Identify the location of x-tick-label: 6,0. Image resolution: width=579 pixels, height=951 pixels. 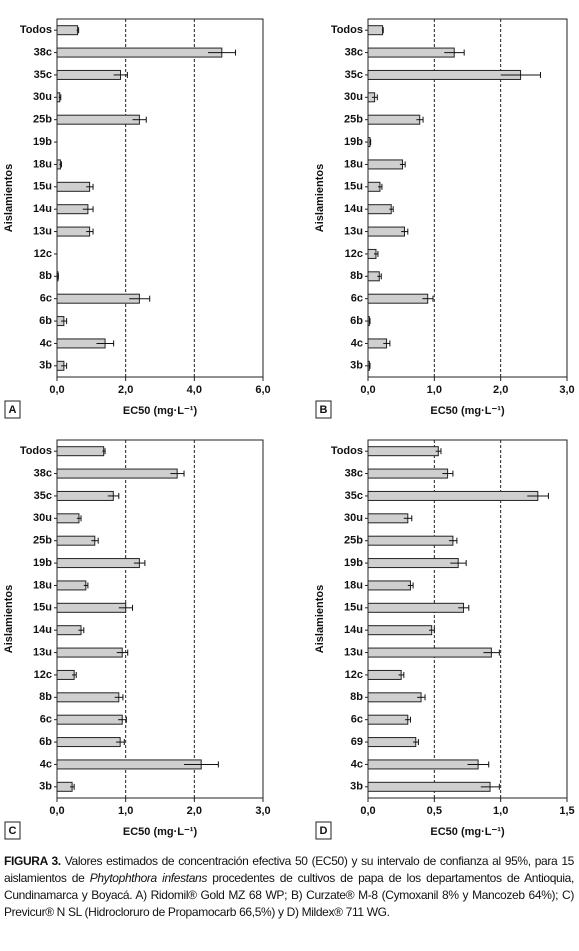
(262, 390).